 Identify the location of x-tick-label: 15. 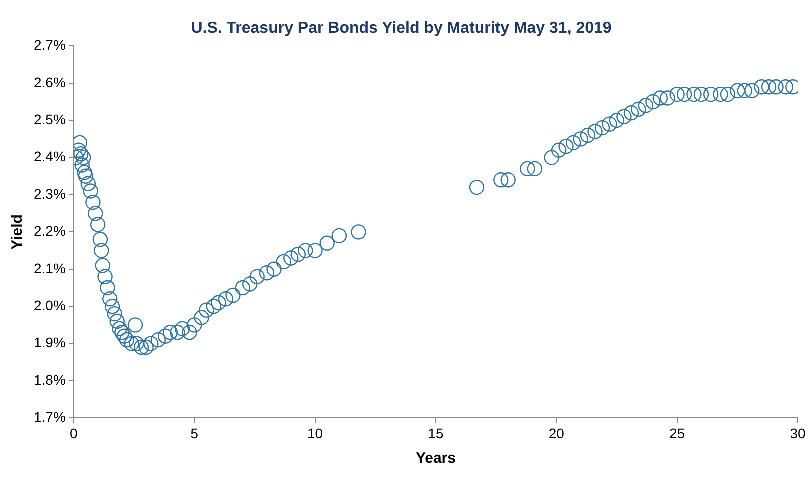
(436, 433).